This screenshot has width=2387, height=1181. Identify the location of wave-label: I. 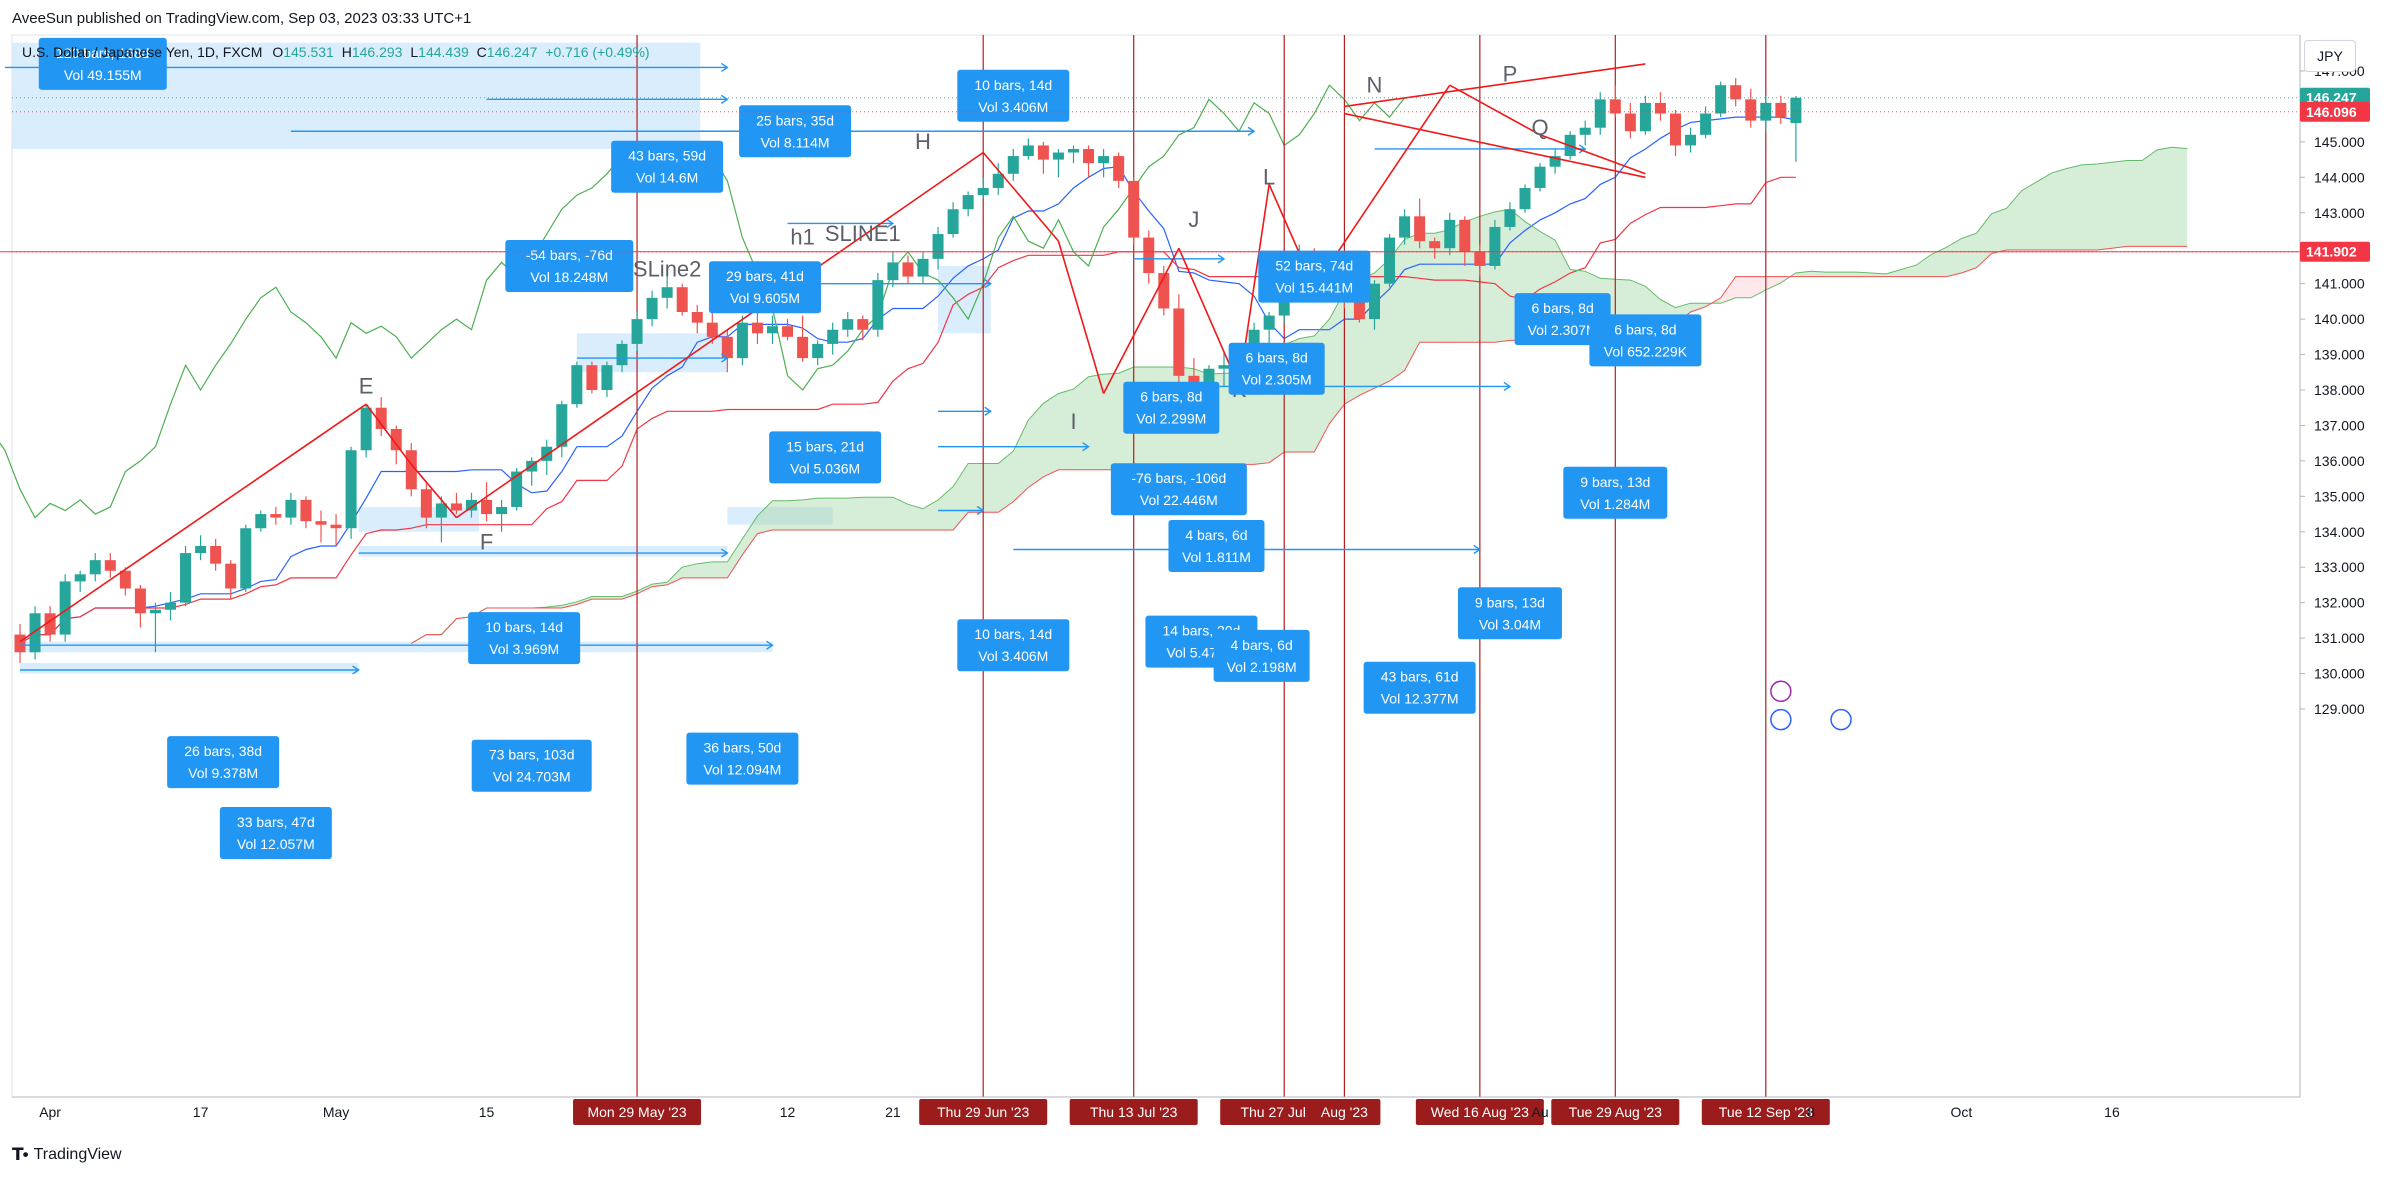
(1073, 421).